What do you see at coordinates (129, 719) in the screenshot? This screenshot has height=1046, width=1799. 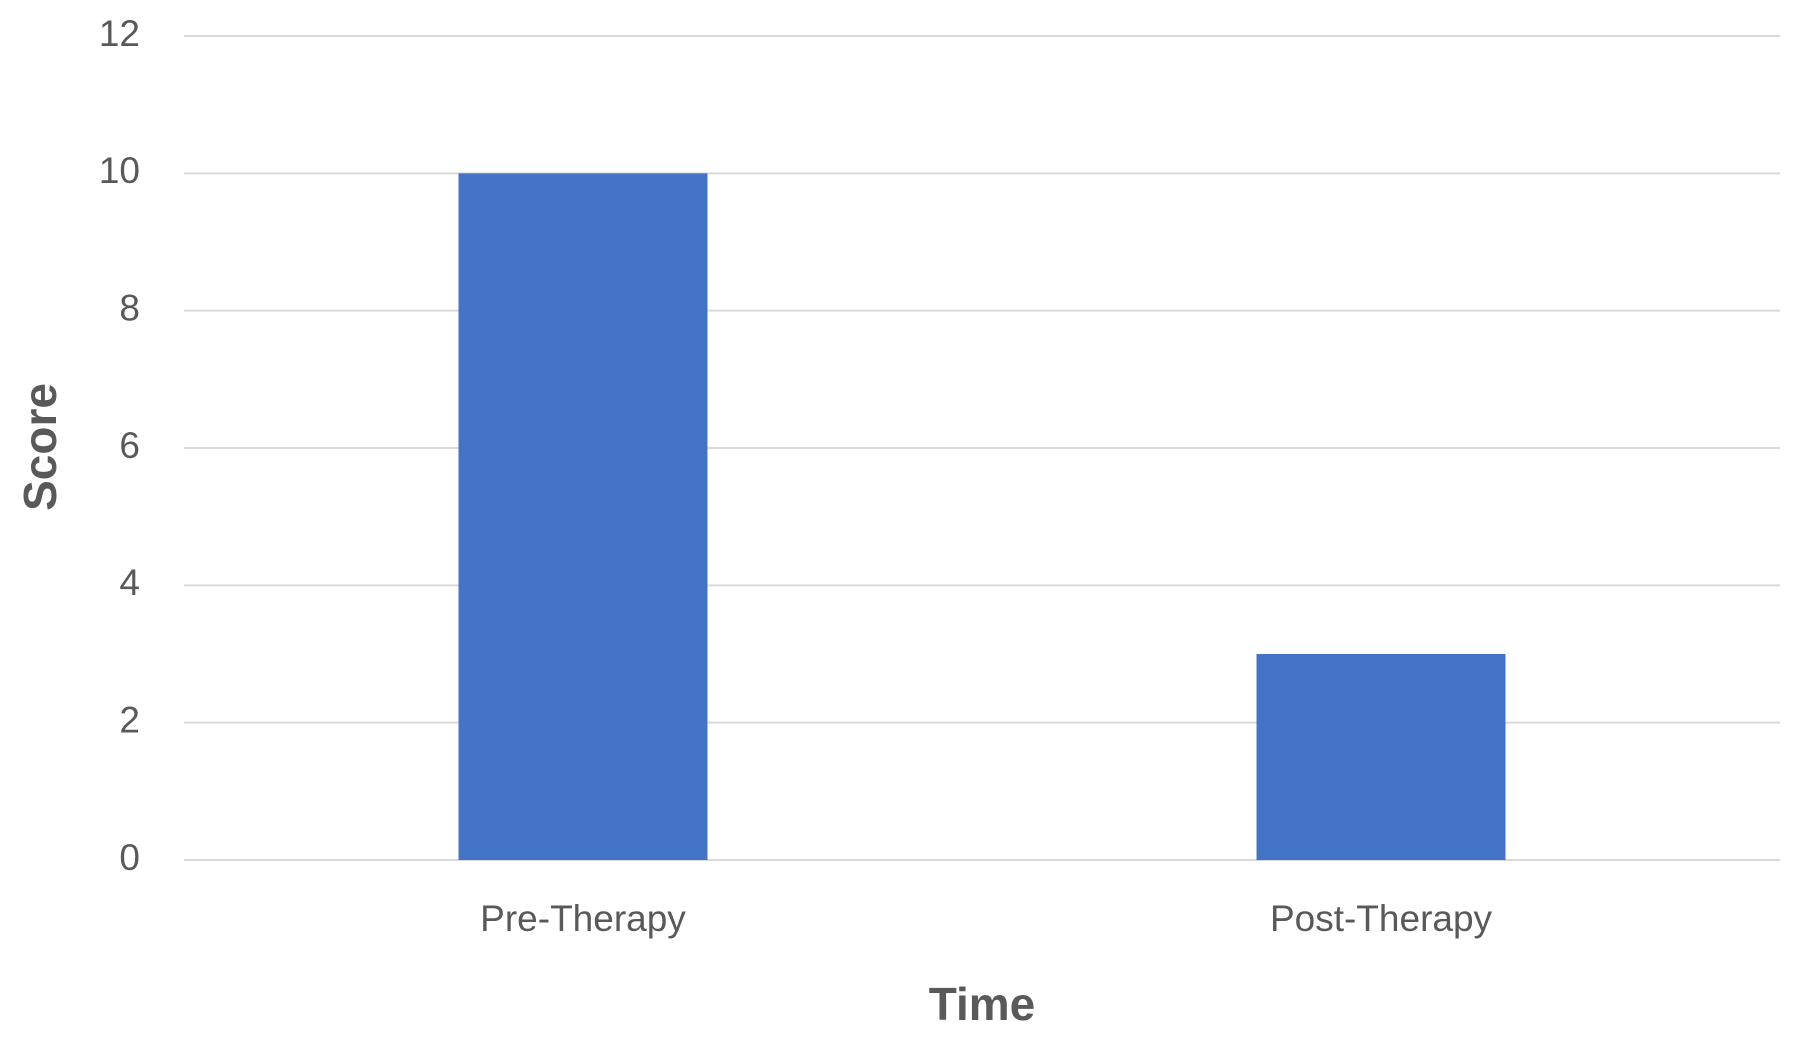 I see `y-tick-label: 2` at bounding box center [129, 719].